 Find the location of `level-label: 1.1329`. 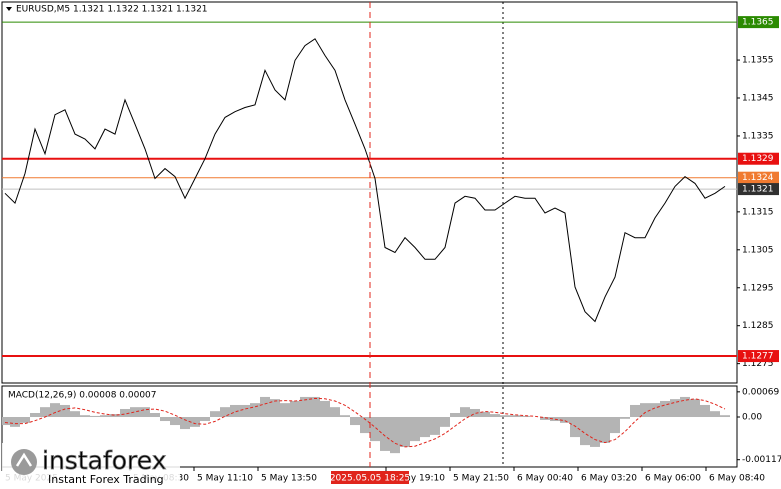

level-label: 1.1329 is located at coordinates (758, 159).